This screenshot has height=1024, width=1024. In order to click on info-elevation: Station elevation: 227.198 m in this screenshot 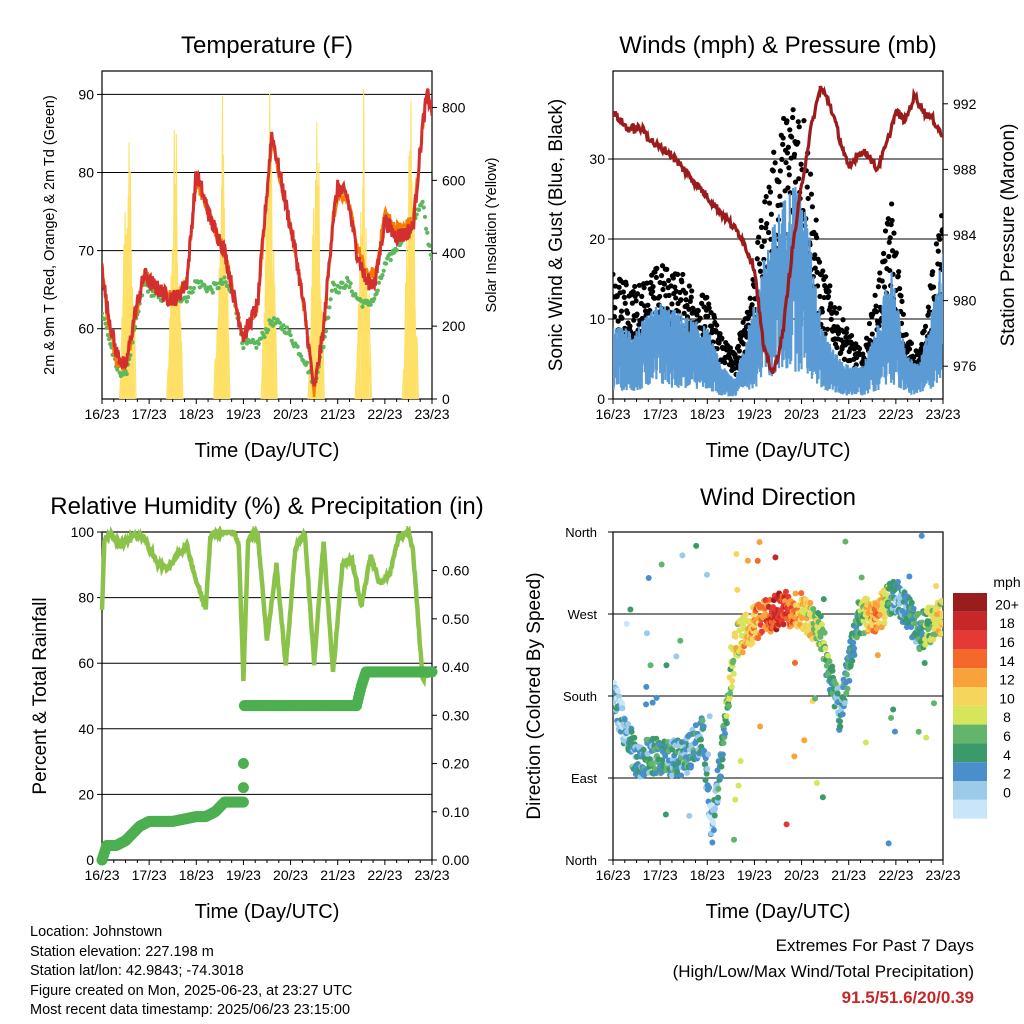, I will do `click(122, 951)`.